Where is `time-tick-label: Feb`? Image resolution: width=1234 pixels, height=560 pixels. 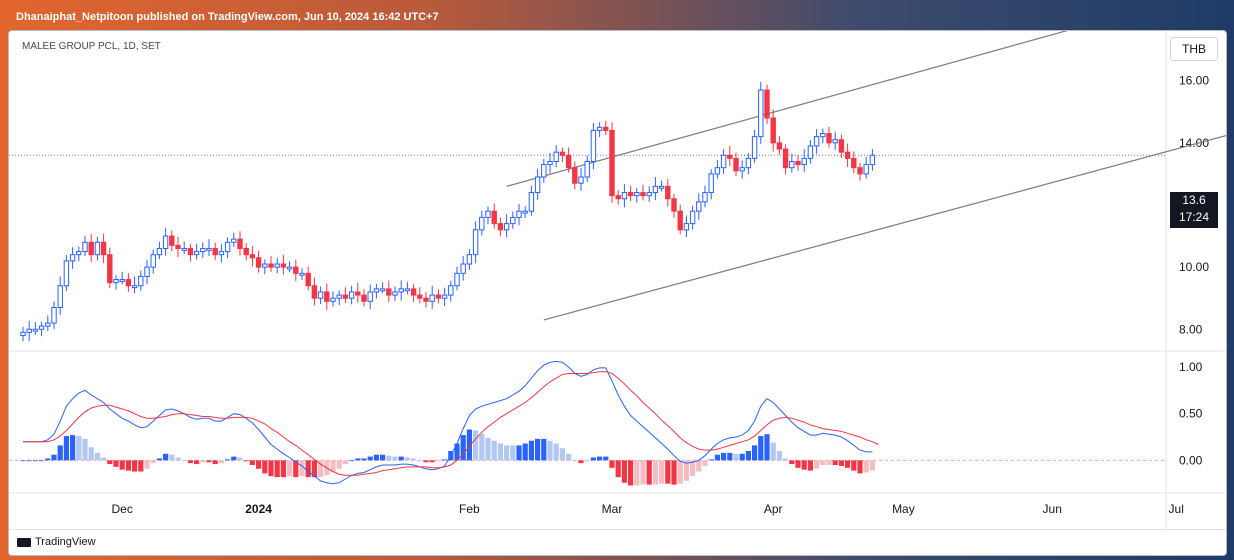
time-tick-label: Feb is located at coordinates (469, 509).